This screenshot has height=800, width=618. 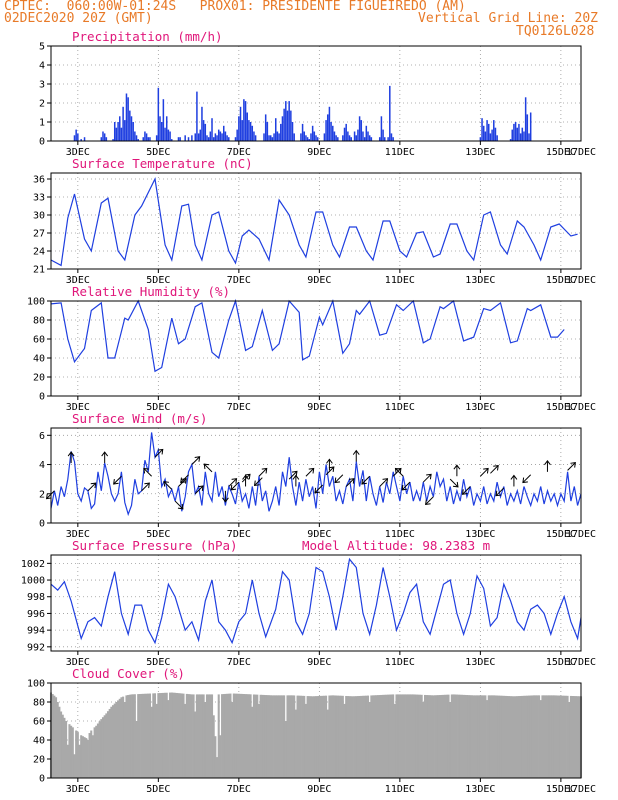 I want to click on precip-ytick-label: 5, so click(x=42, y=47).